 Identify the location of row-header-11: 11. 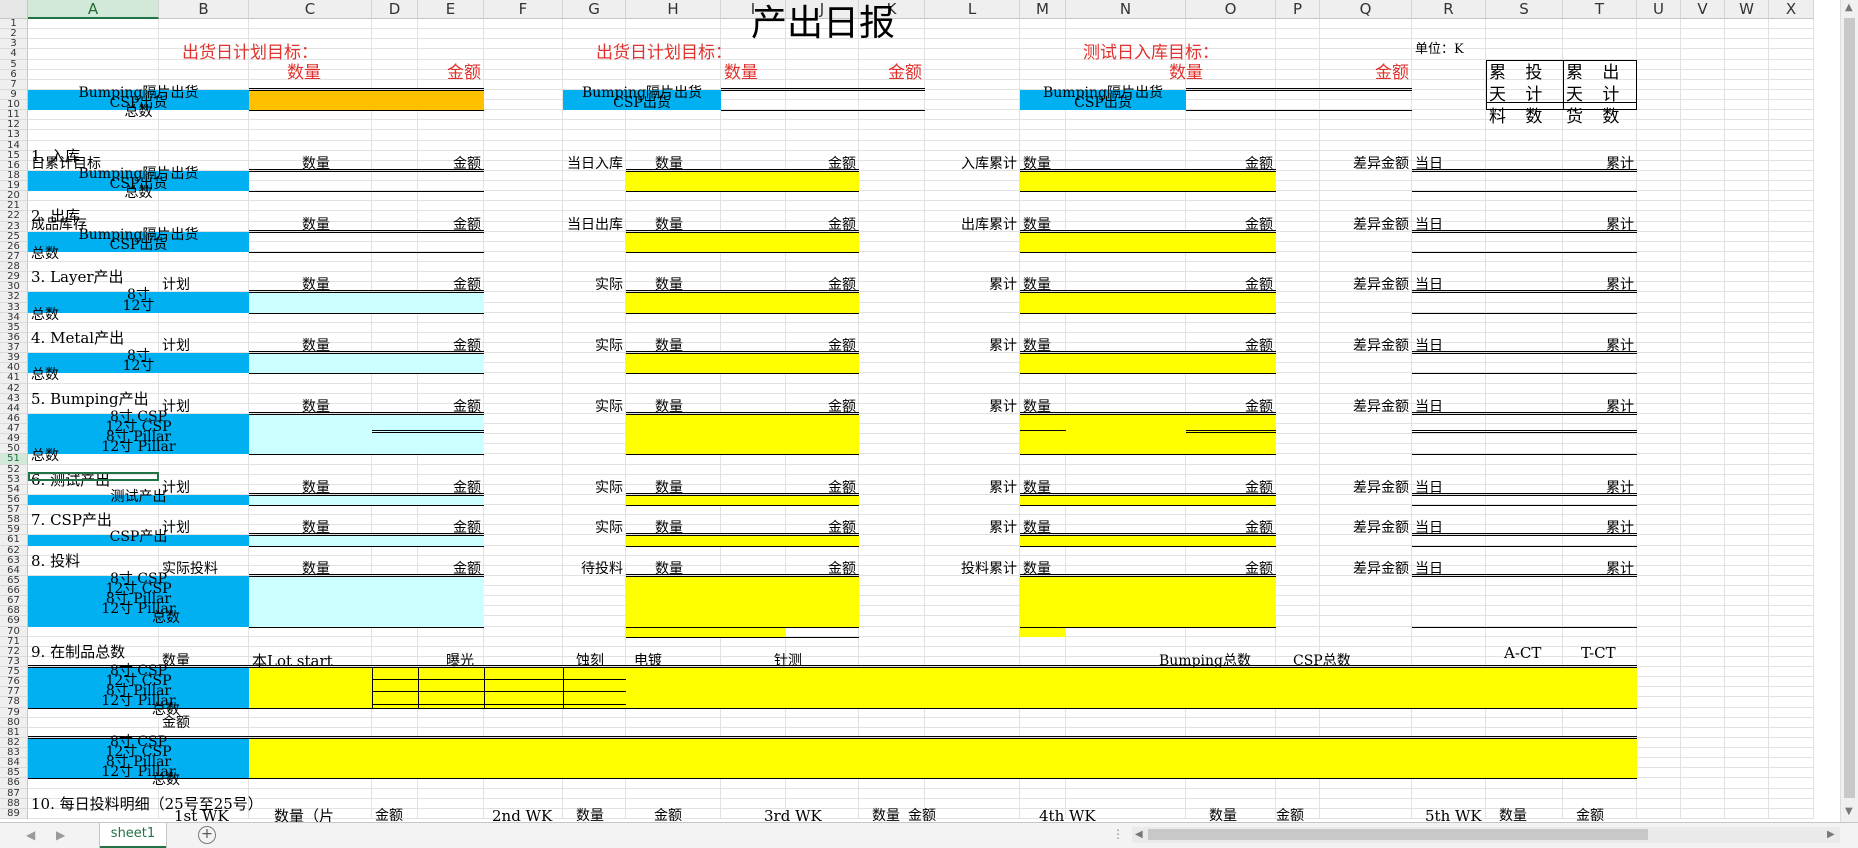
(14, 115).